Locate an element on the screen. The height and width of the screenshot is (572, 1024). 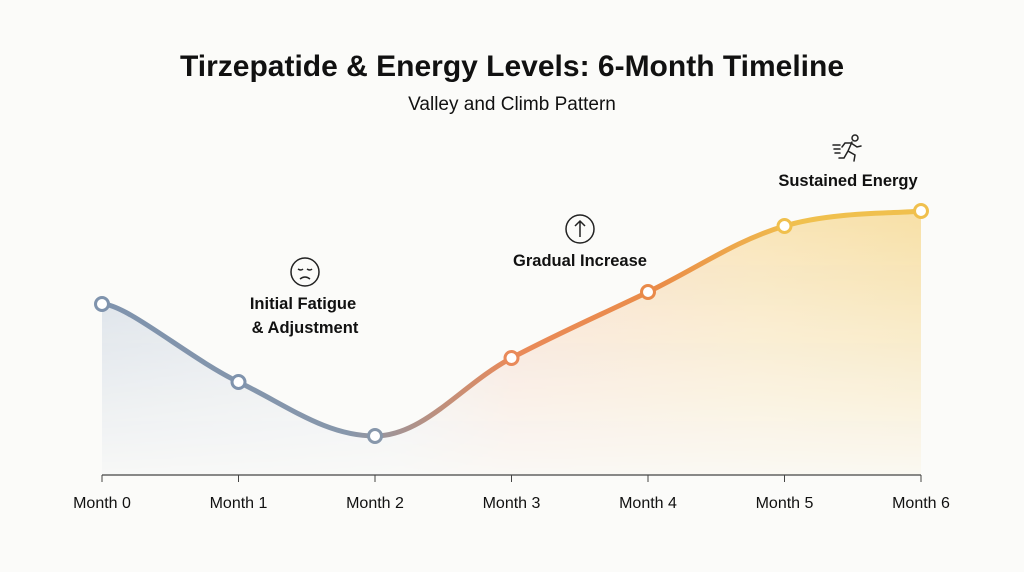
x-tick-label: Month 1 is located at coordinates (239, 503).